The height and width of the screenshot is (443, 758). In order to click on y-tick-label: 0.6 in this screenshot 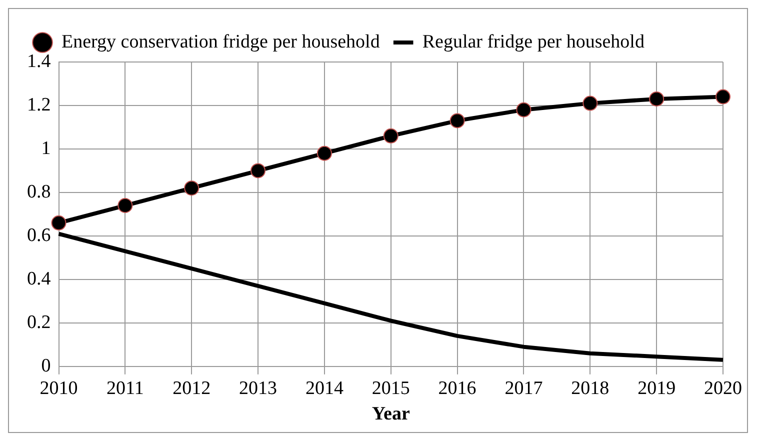, I will do `click(39, 235)`.